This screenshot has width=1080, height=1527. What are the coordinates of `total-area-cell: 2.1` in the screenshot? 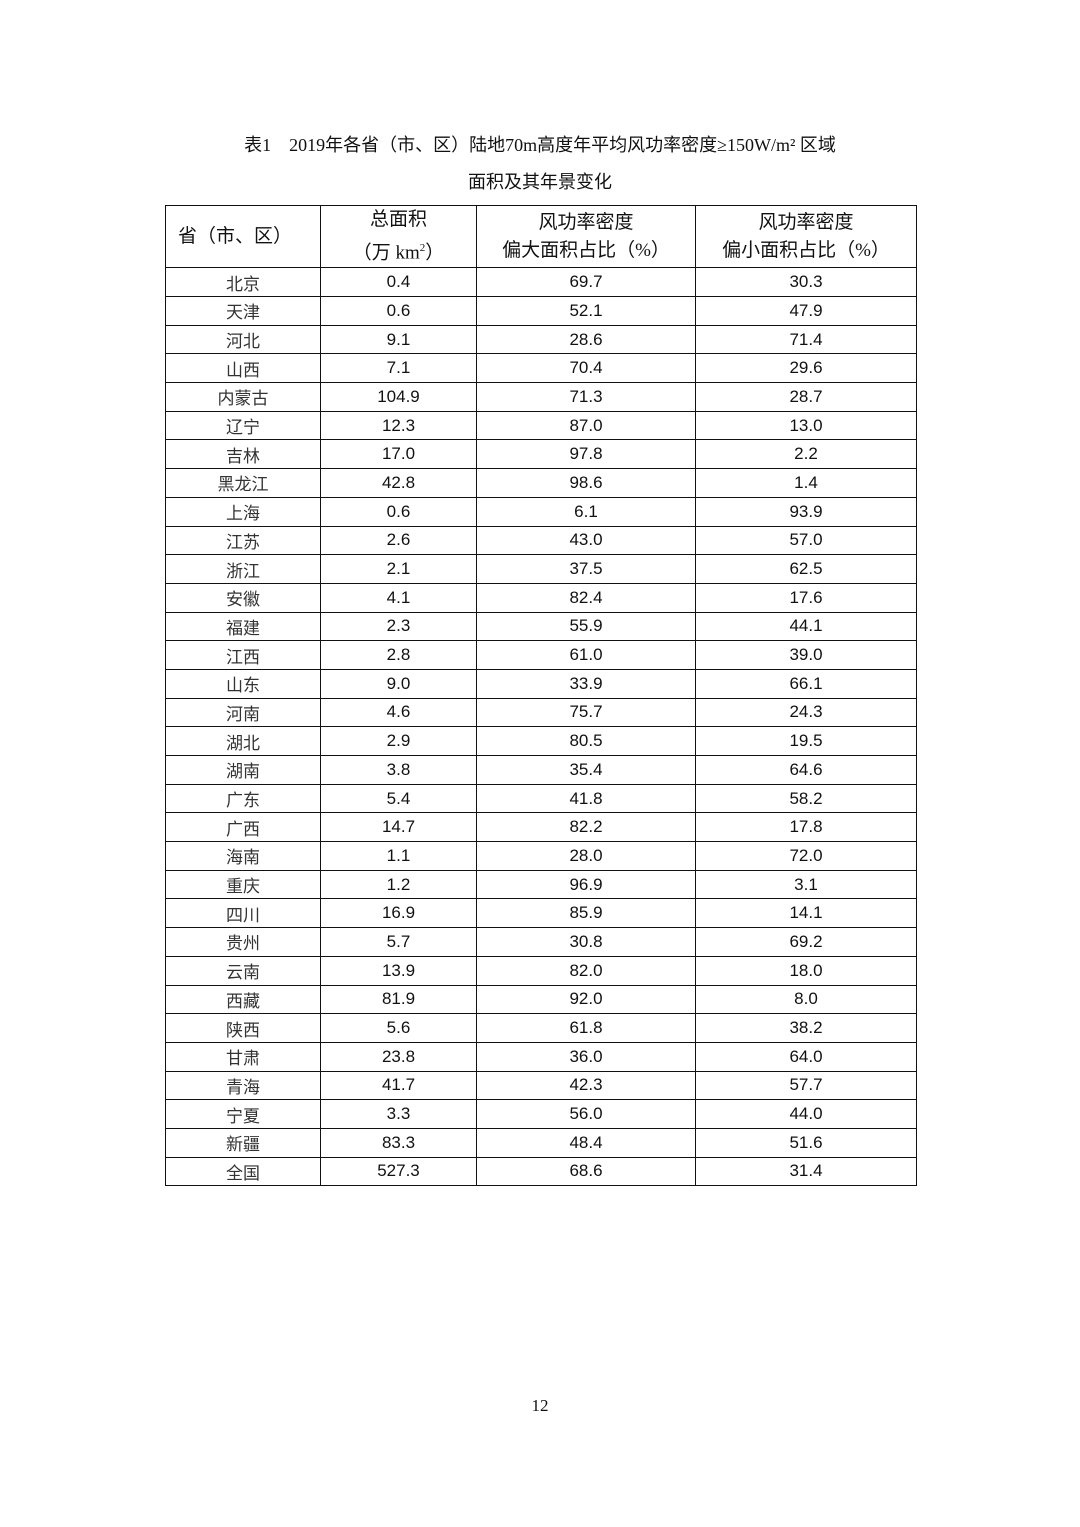 It's located at (398, 569).